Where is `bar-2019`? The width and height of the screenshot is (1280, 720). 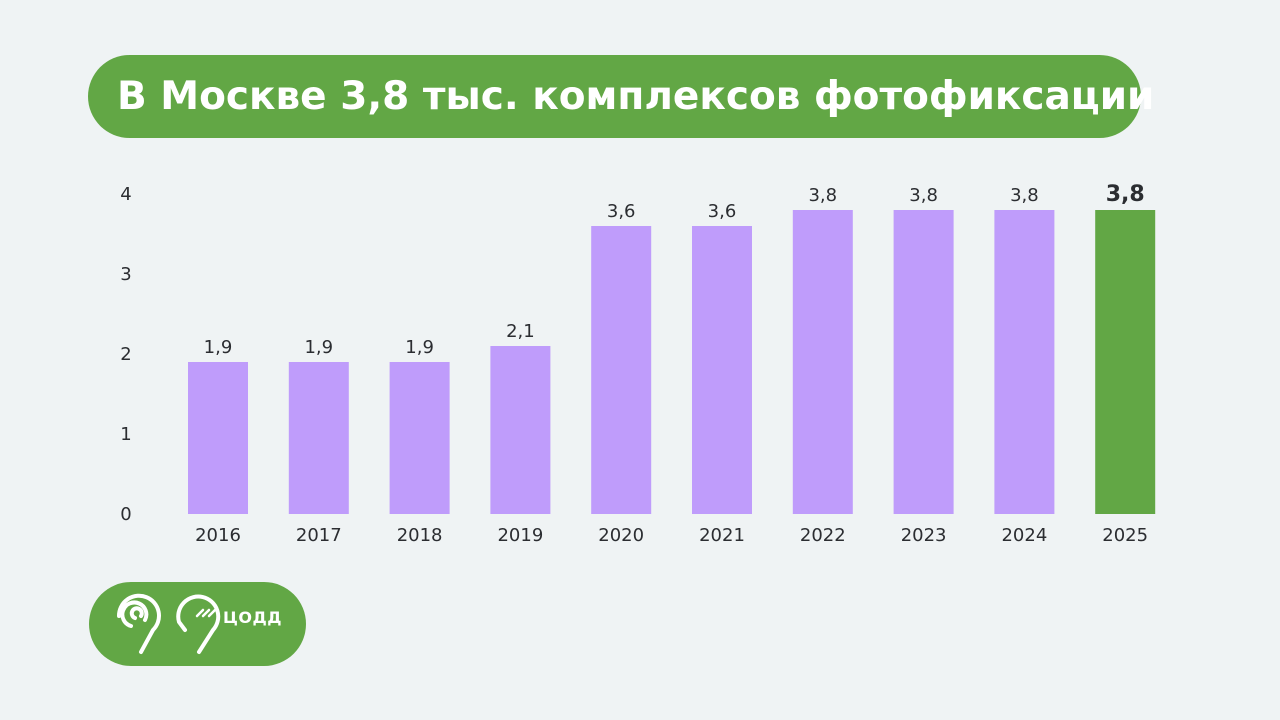 bar-2019 is located at coordinates (520, 430).